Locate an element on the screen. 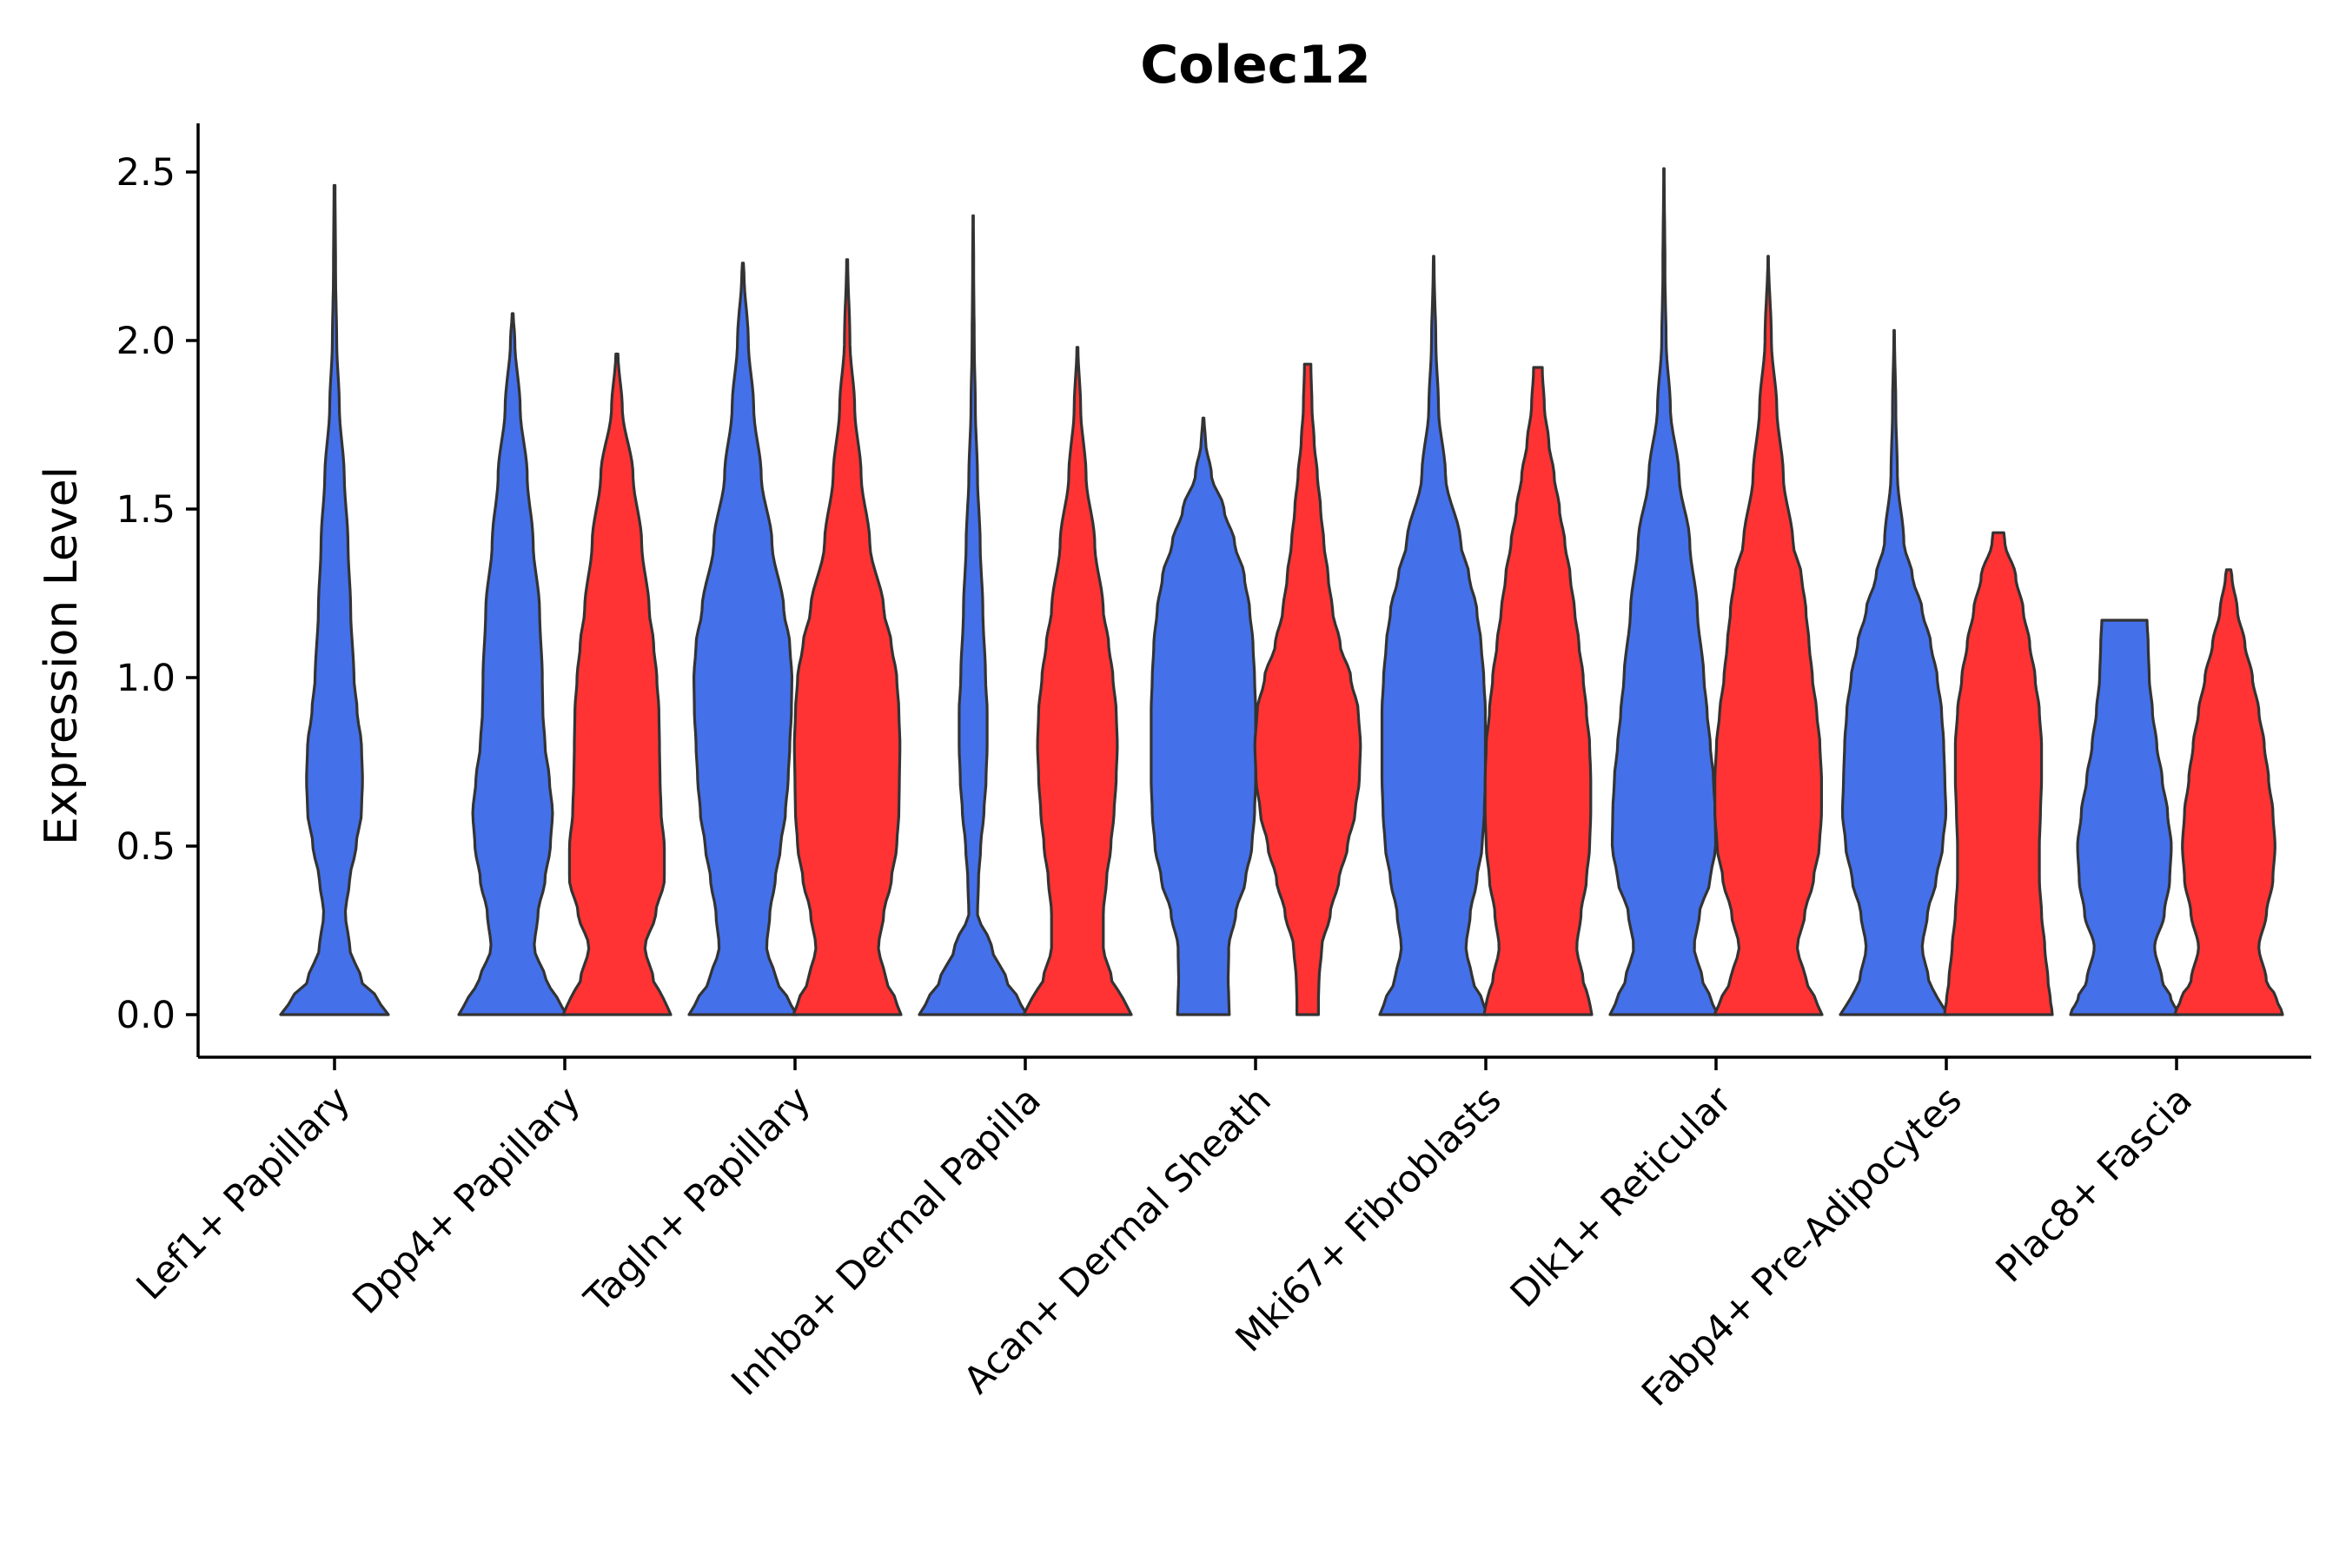 This screenshot has width=2346, height=1568. y-tick-label: 0.0 is located at coordinates (146, 1015).